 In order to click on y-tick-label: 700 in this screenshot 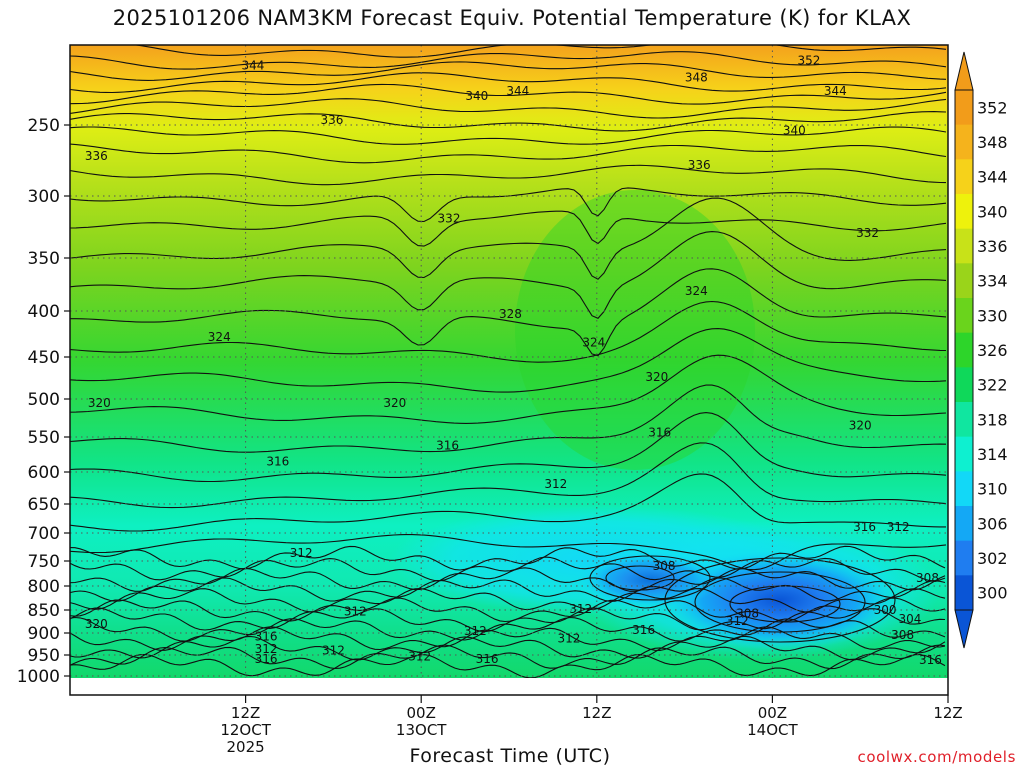, I will do `click(44, 534)`.